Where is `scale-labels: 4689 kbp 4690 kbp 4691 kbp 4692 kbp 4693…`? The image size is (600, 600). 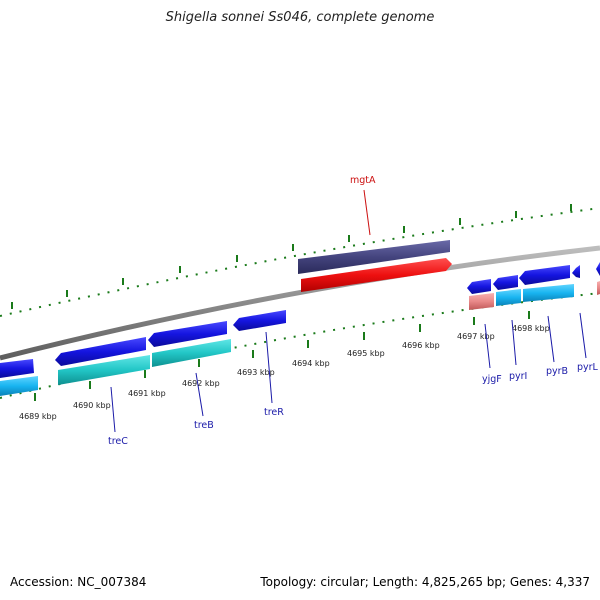
scale-labels: 4689 kbp 4690 kbp 4691 kbp 4692 kbp 4693… is located at coordinates (284, 372).